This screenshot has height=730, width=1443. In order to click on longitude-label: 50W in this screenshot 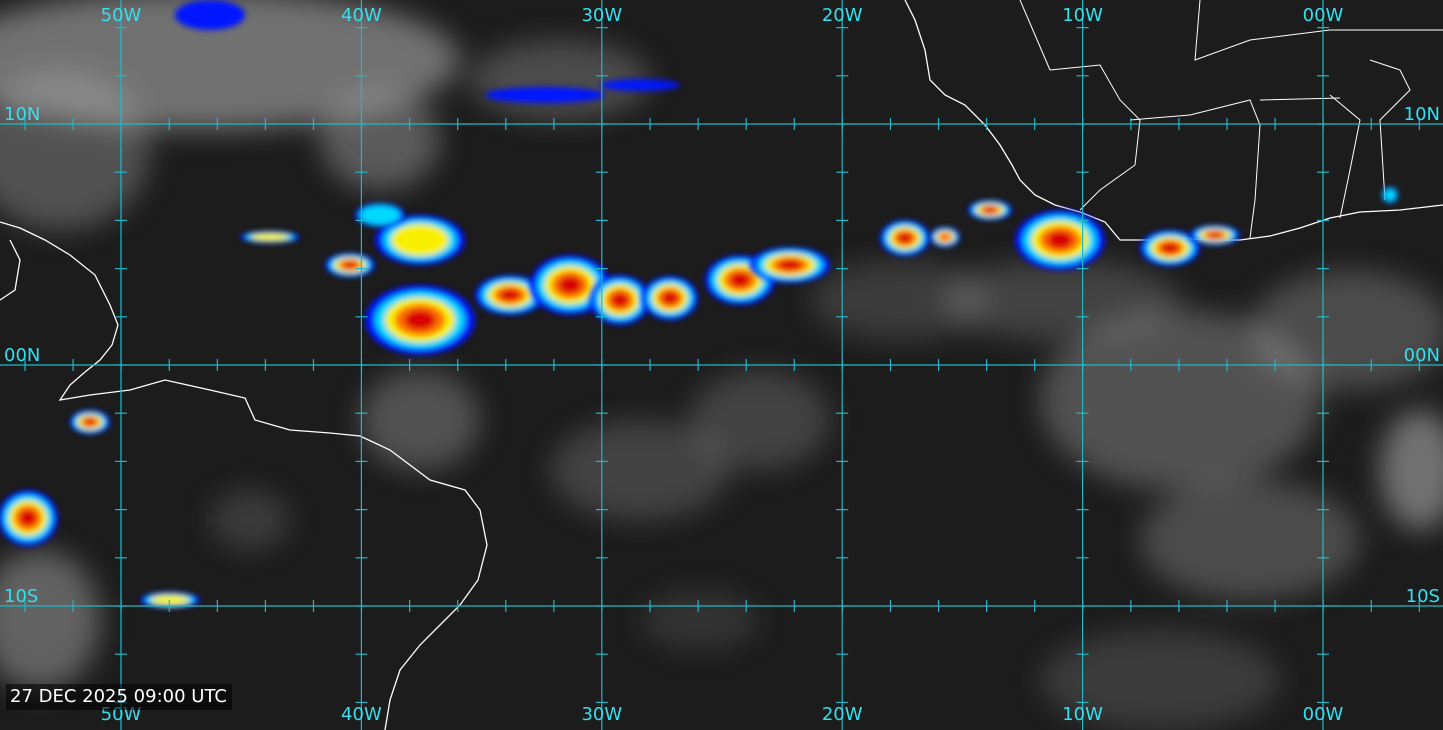, I will do `click(121, 15)`.